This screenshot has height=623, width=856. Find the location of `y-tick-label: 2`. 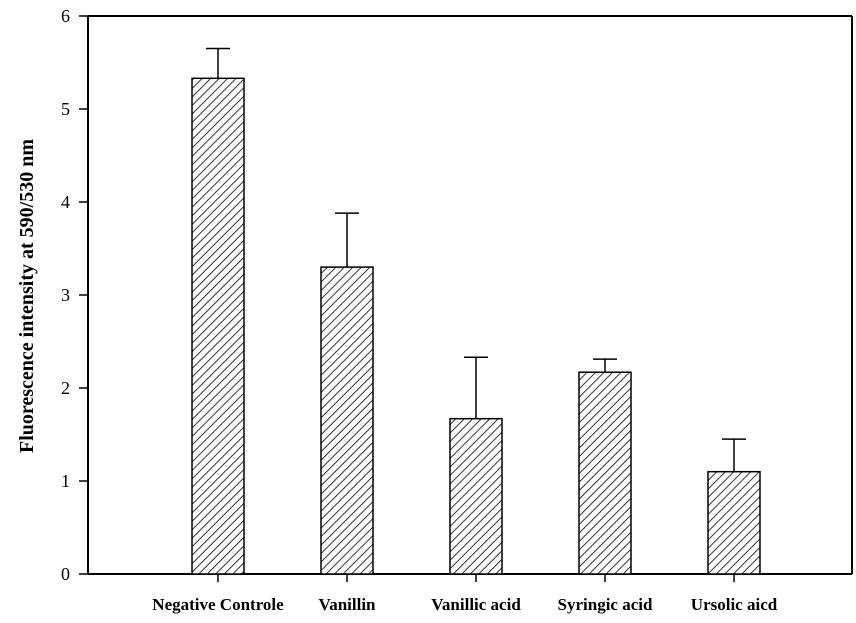

y-tick-label: 2 is located at coordinates (65, 388).